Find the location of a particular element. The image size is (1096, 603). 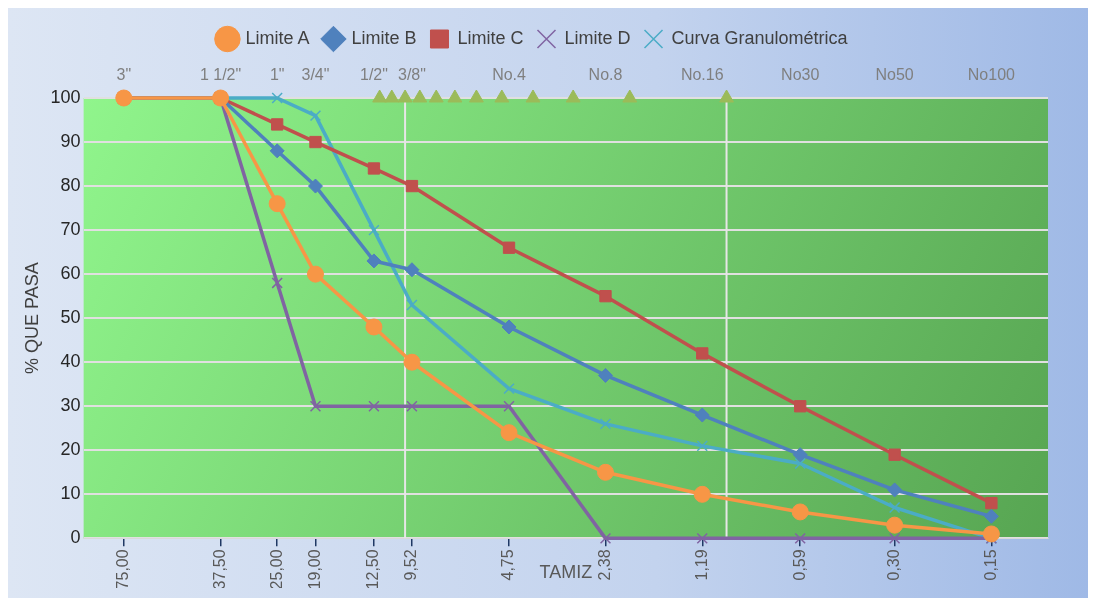

legend-label: Limite B is located at coordinates (384, 37).